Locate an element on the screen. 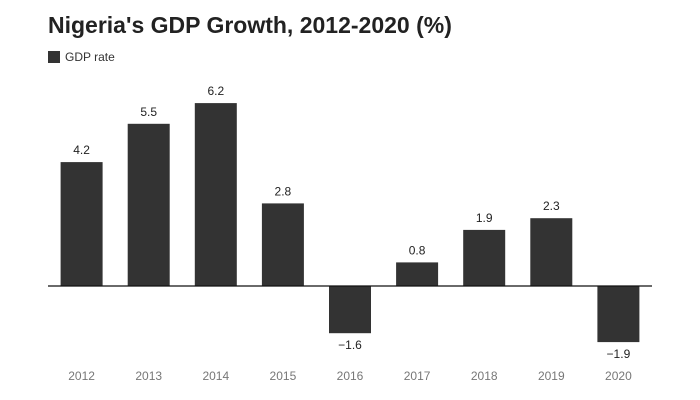 The width and height of the screenshot is (700, 400). data-label-2020: −1.9 is located at coordinates (619, 354).